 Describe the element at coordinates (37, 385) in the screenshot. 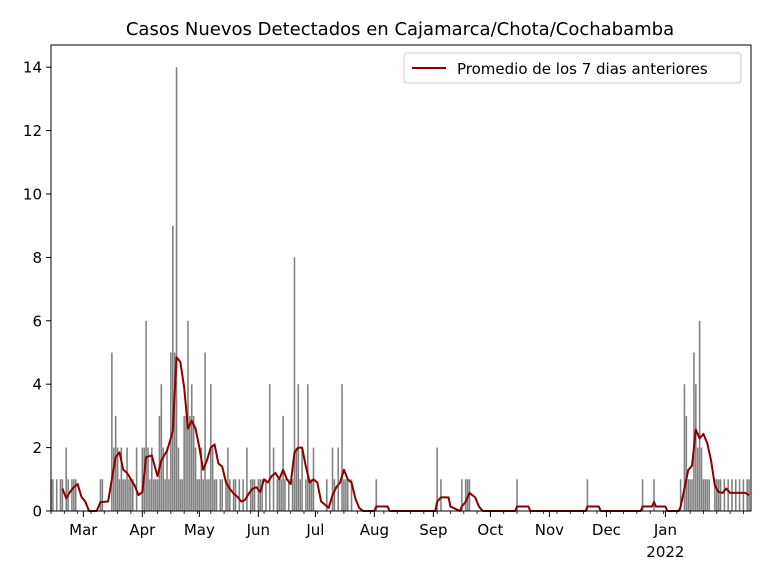

I see `y-tick-label: 4` at that location.